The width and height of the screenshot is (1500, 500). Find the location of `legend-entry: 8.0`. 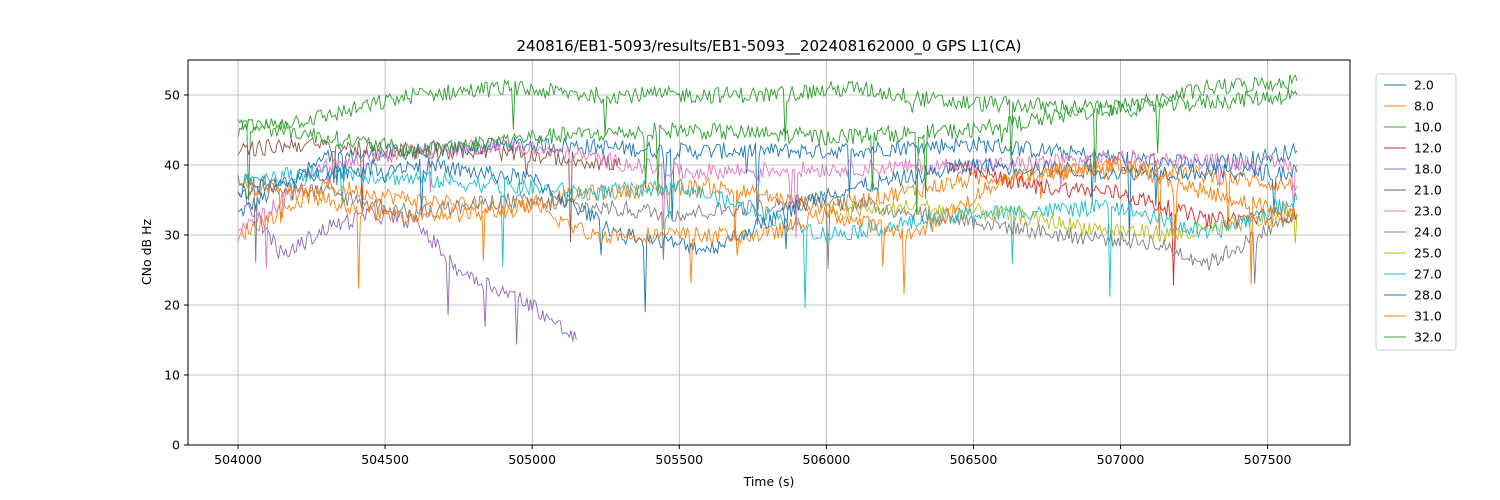

legend-entry: 8.0 is located at coordinates (1424, 106).